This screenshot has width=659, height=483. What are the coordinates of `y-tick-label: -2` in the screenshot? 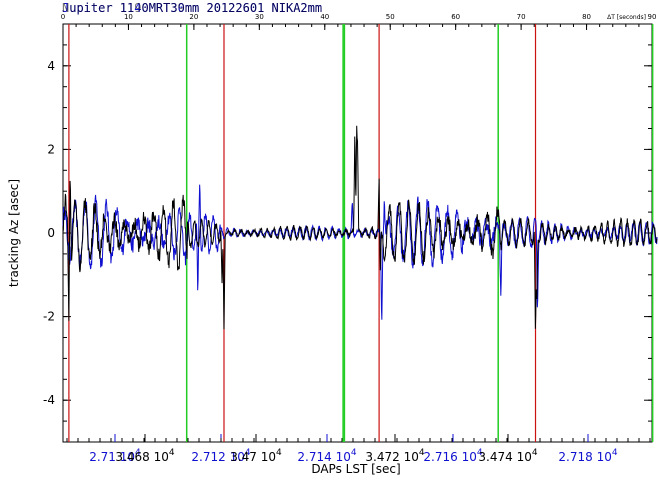 It's located at (49, 317).